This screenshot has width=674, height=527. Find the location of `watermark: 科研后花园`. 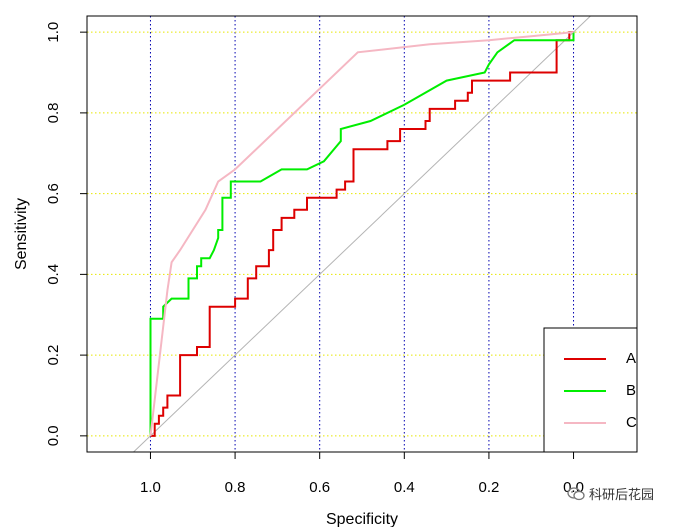

watermark: 科研后花园 is located at coordinates (610, 493).